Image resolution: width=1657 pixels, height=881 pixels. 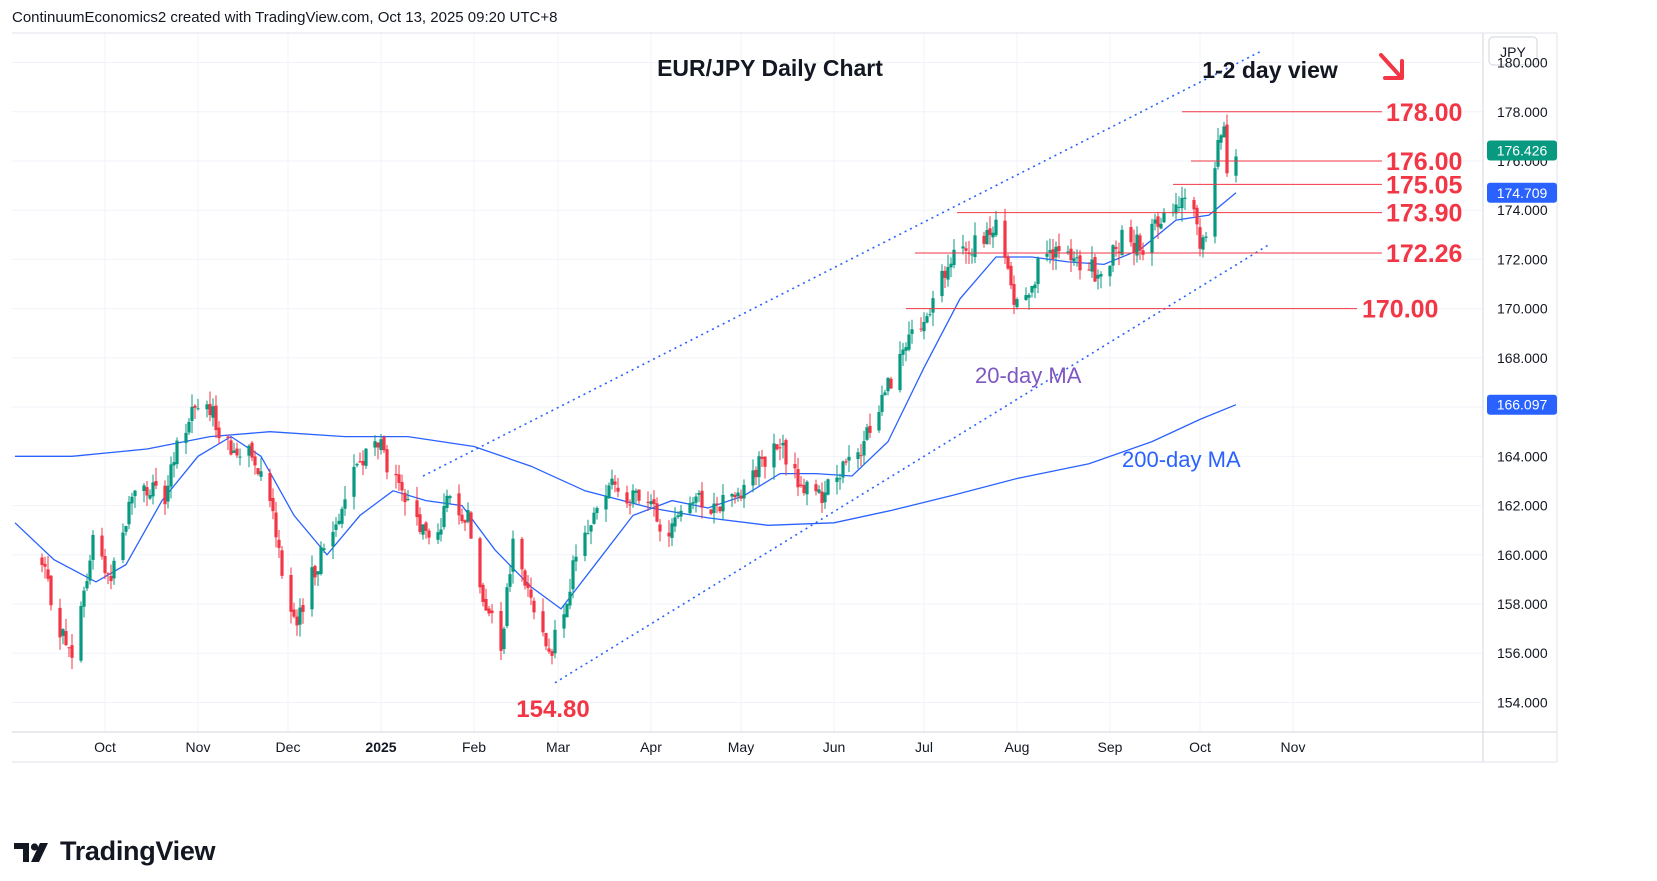 What do you see at coordinates (1270, 70) in the screenshot?
I see `view-label: 1-2 day view` at bounding box center [1270, 70].